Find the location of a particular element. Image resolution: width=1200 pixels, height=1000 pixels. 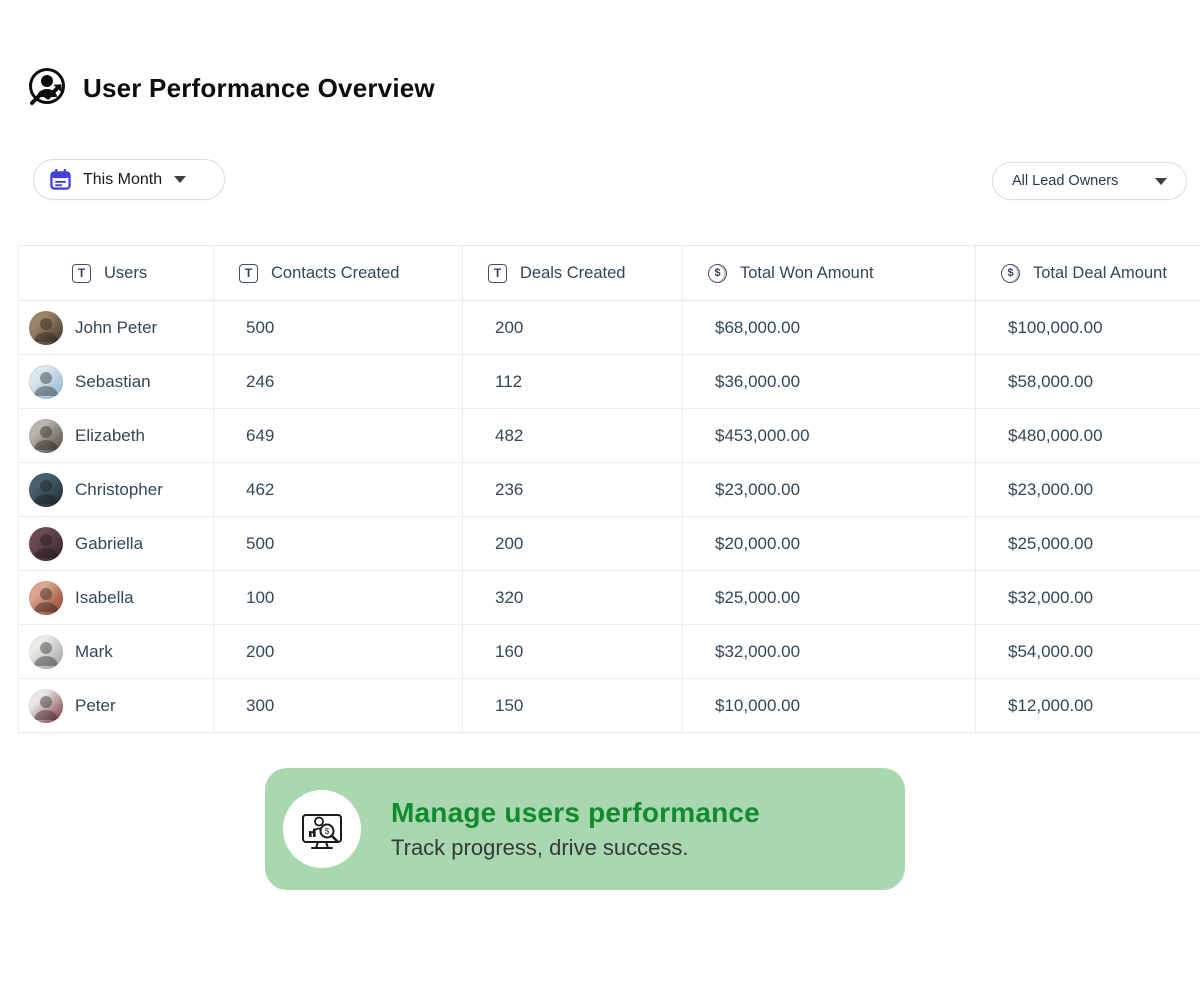

user-cell: Mark is located at coordinates (116, 651).